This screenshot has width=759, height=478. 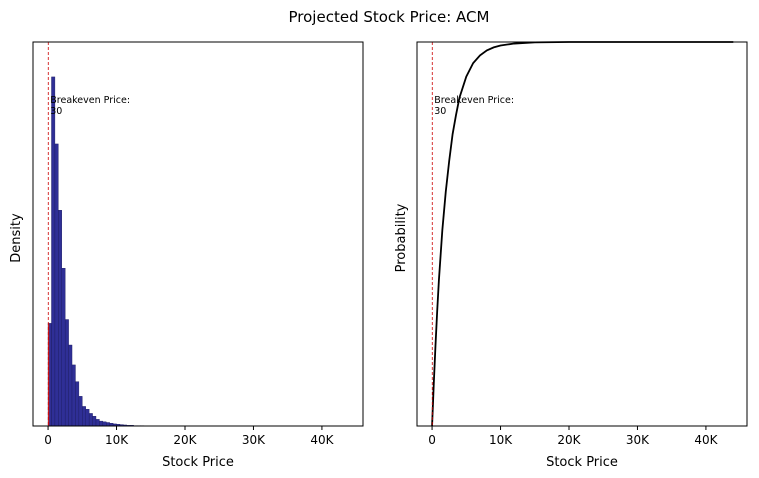 I want to click on cdf-x-tick-label: 10K, so click(x=501, y=440).